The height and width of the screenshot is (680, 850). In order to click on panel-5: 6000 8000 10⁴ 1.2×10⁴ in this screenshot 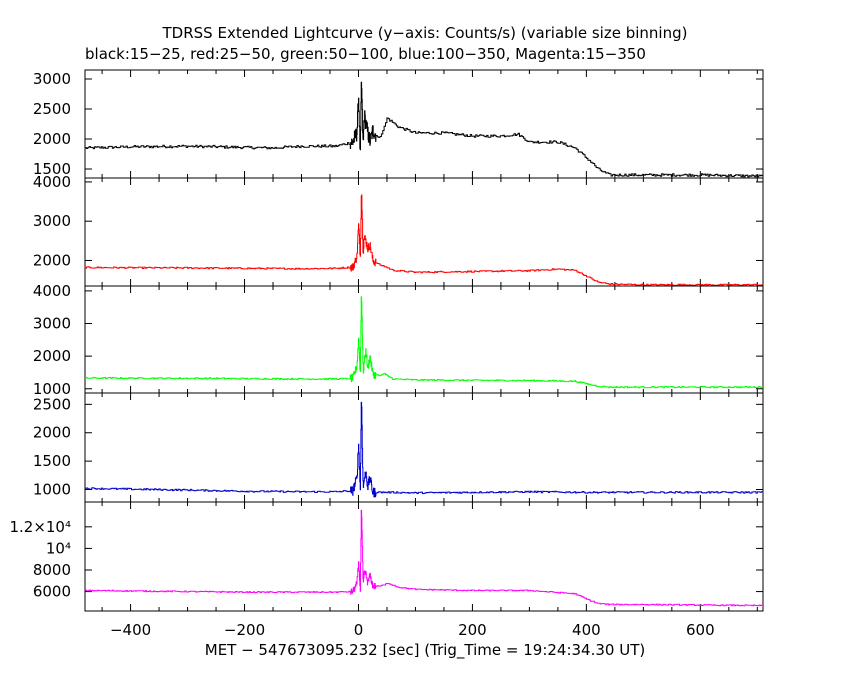, I will do `click(386, 556)`.